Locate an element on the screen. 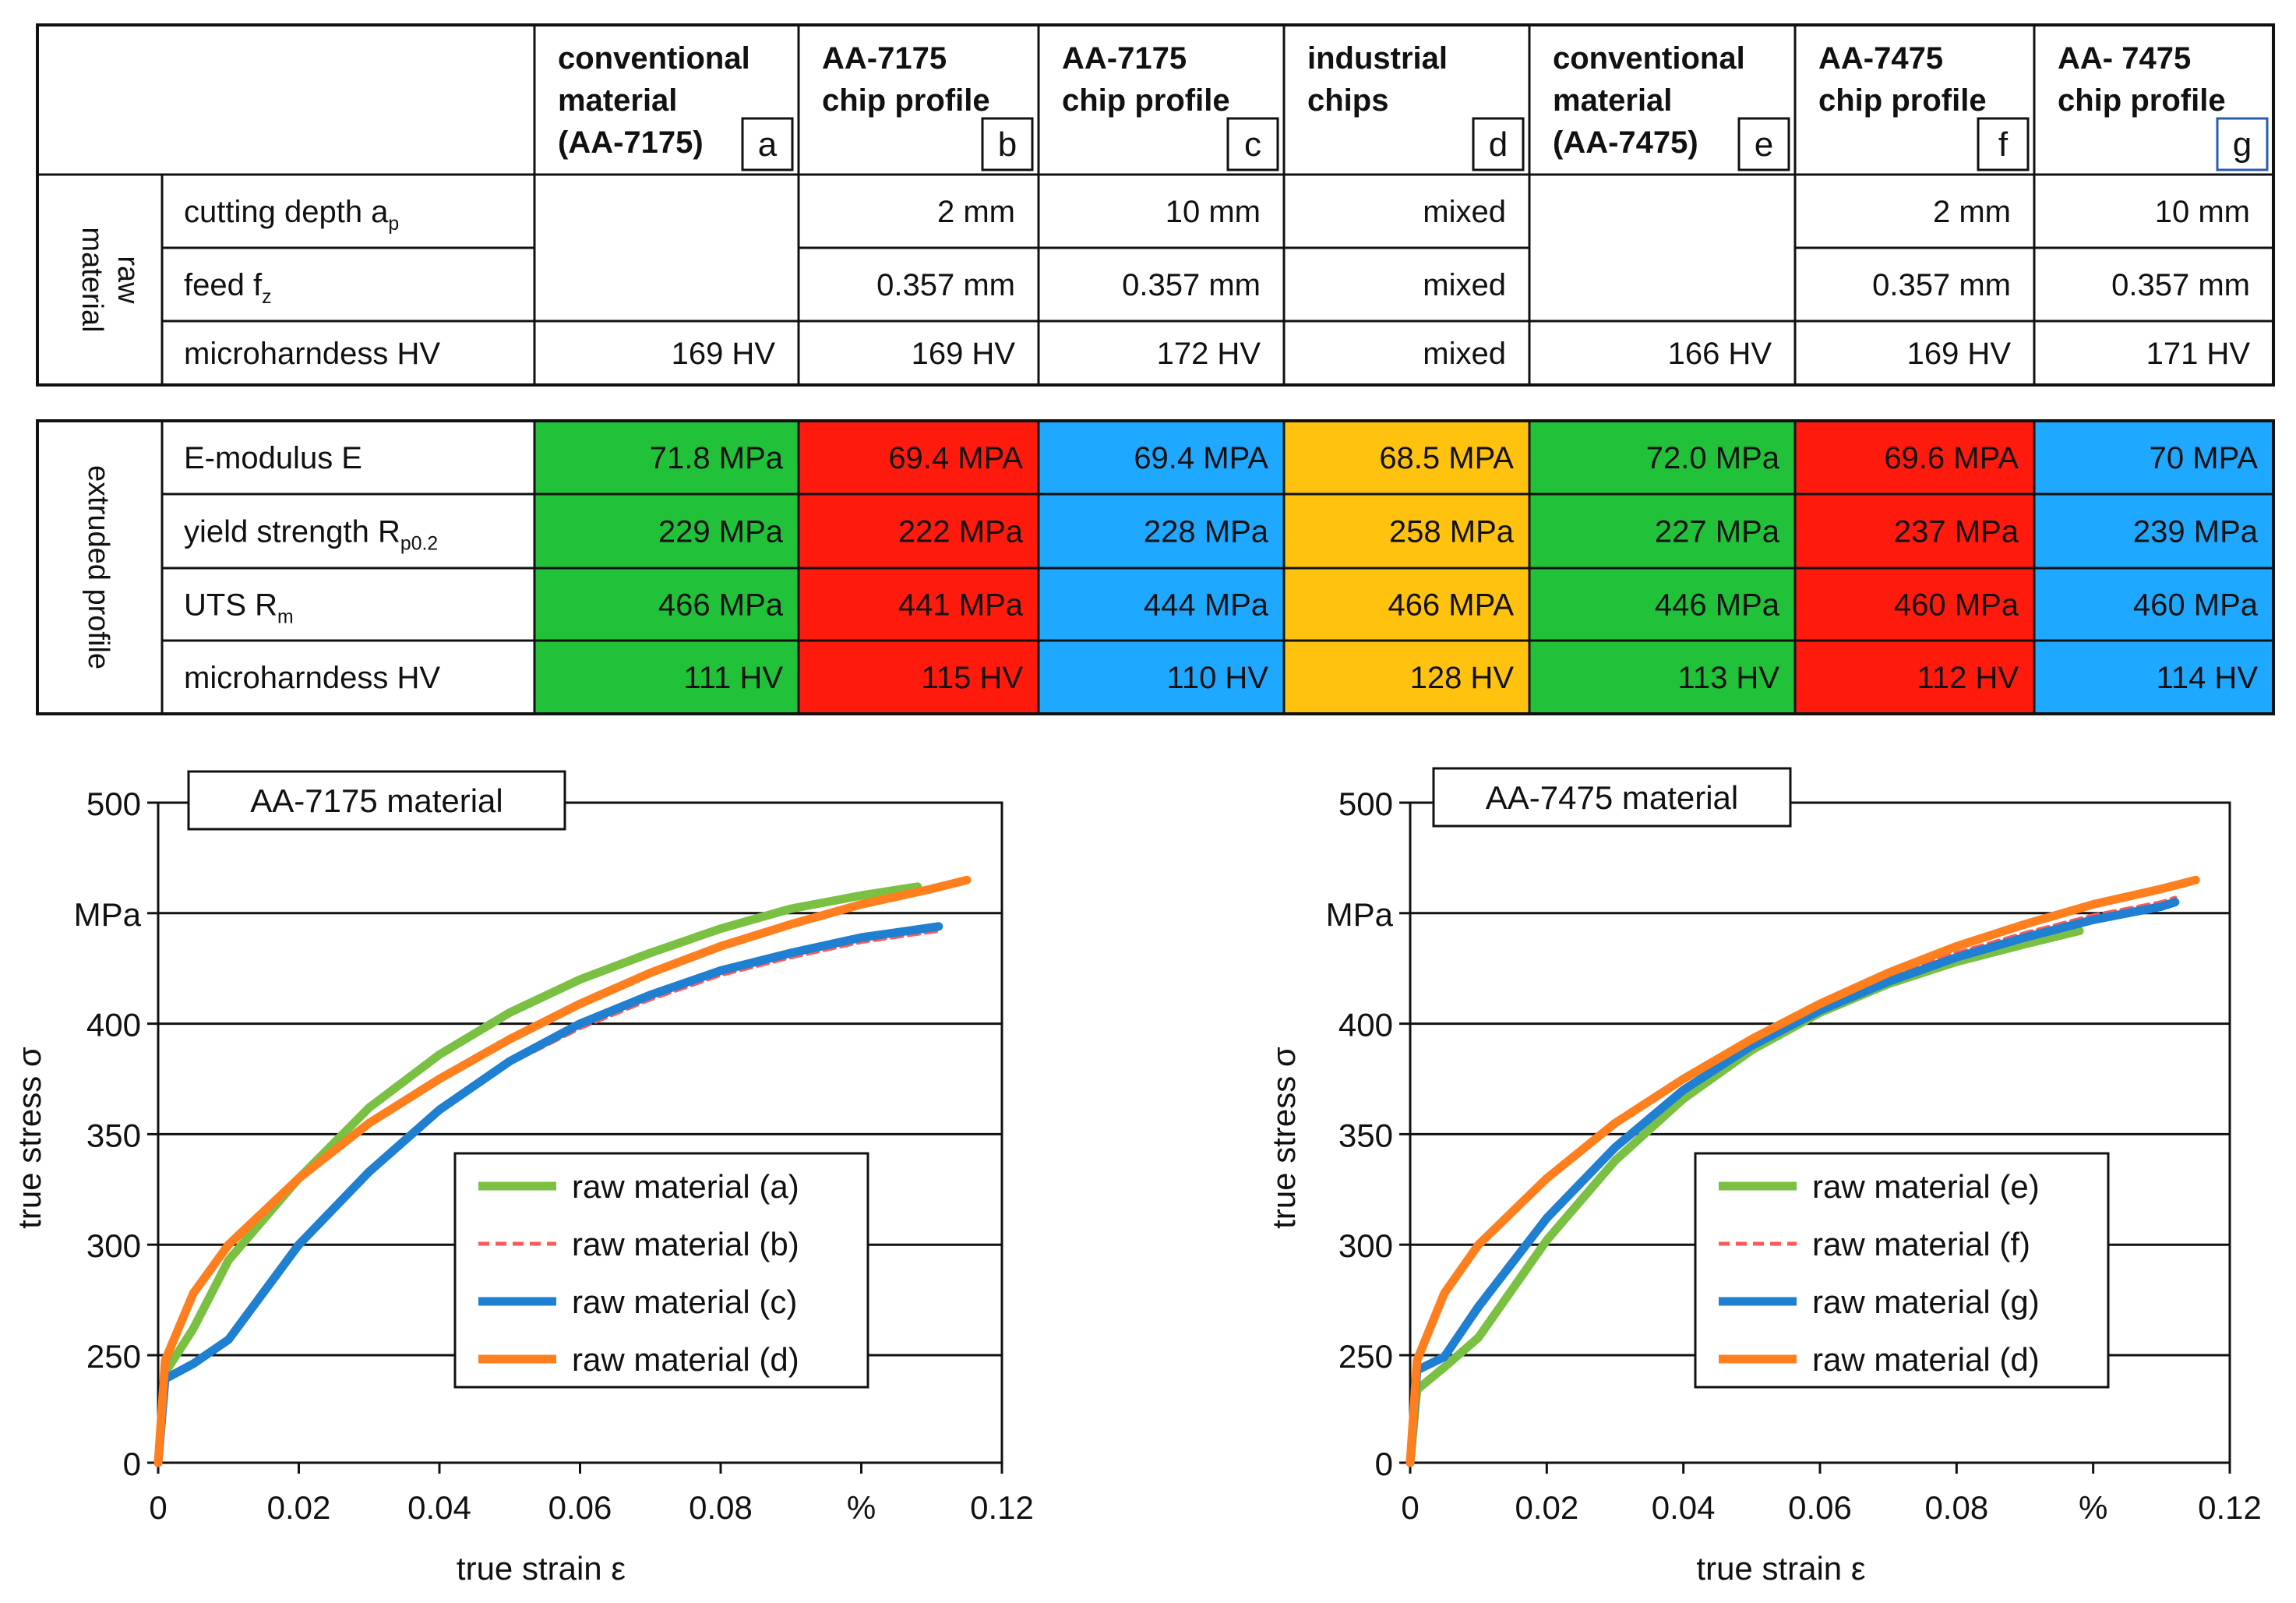 This screenshot has width=2296, height=1603. table-cell-value: 2 mm is located at coordinates (976, 212).